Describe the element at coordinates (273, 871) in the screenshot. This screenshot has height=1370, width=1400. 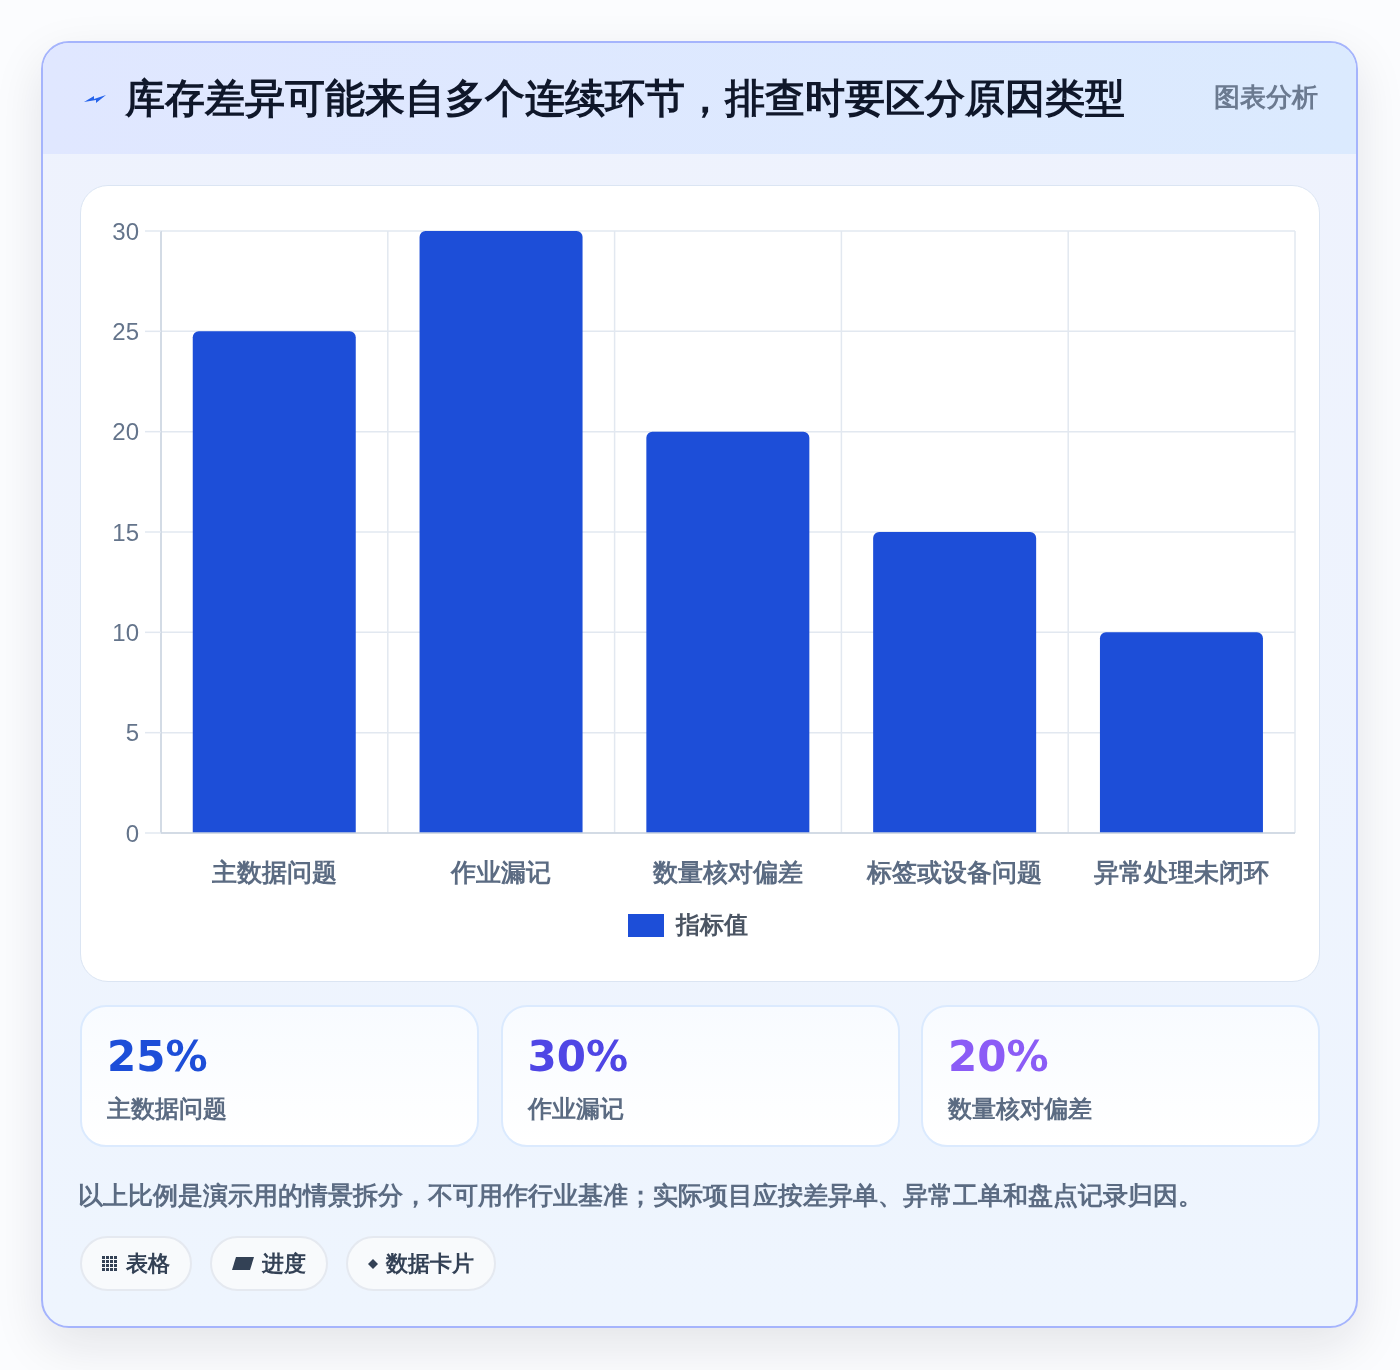
I see `x-tick-label: 主数据问题` at that location.